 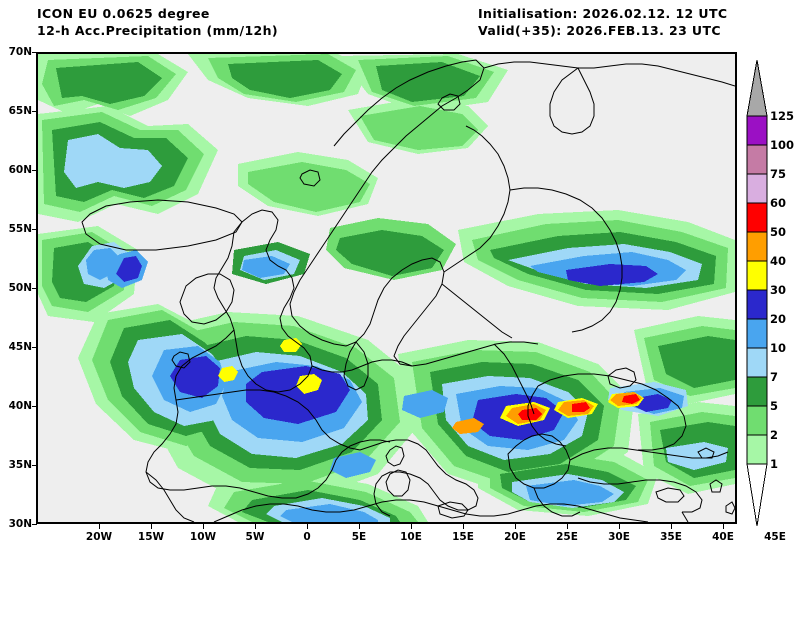 What do you see at coordinates (34, 52) in the screenshot?
I see `lat-tick-70n` at bounding box center [34, 52].